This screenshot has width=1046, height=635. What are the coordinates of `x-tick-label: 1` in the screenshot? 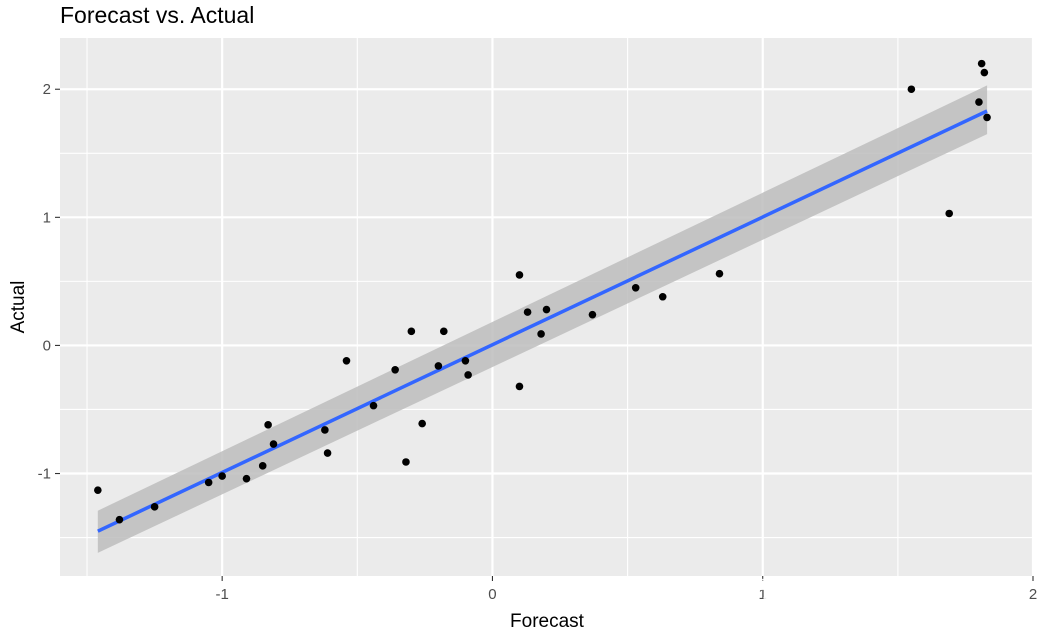 It's located at (763, 594).